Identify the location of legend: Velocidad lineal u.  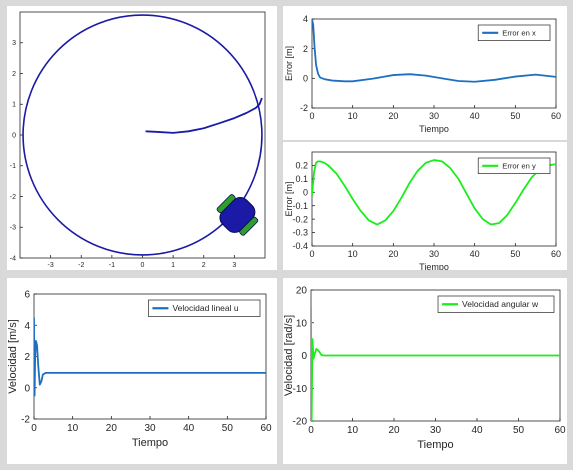
(204, 308).